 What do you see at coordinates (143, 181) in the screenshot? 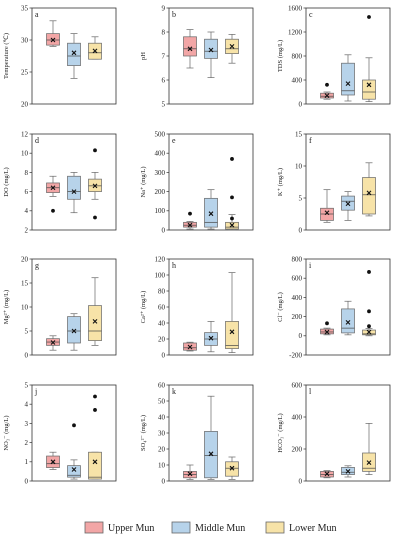
I see `y-axis-label: Na⁺ (mg/L)` at bounding box center [143, 181].